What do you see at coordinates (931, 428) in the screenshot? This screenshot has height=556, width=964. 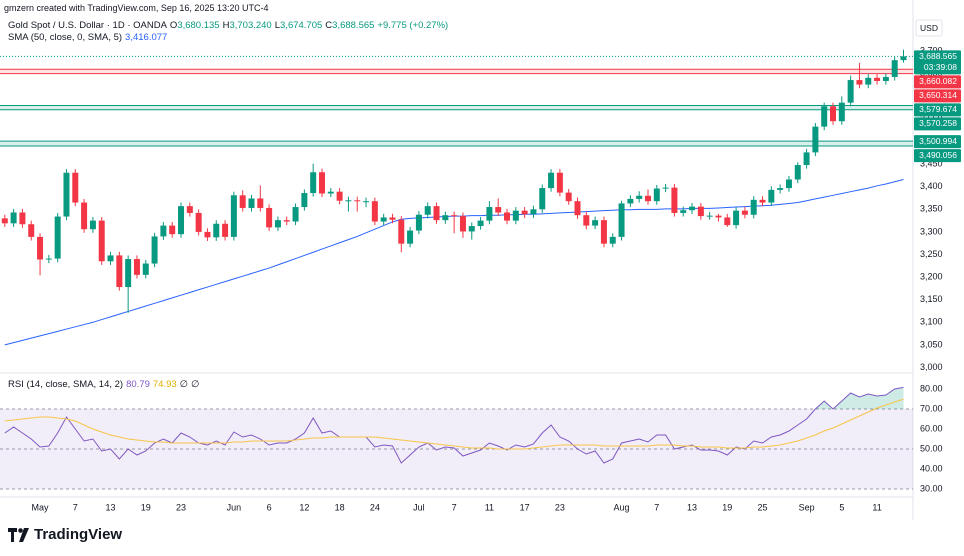 I see `y-tick-label: 60.00` at bounding box center [931, 428].